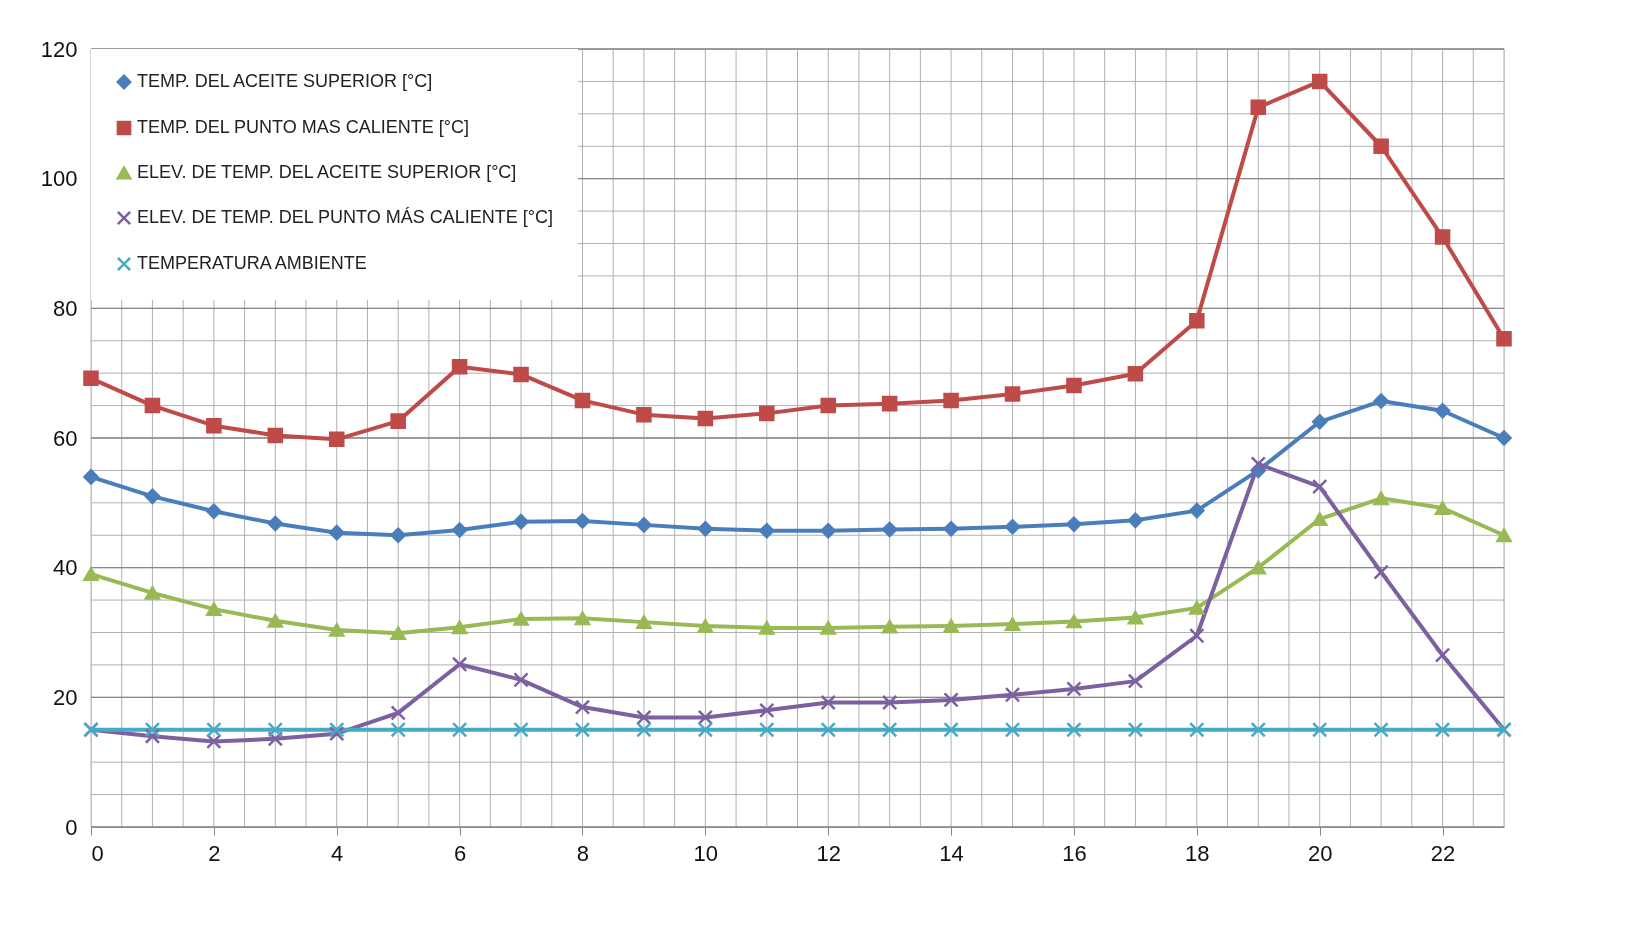 This screenshot has width=1635, height=949. I want to click on y-tick-label: 100, so click(59, 179).